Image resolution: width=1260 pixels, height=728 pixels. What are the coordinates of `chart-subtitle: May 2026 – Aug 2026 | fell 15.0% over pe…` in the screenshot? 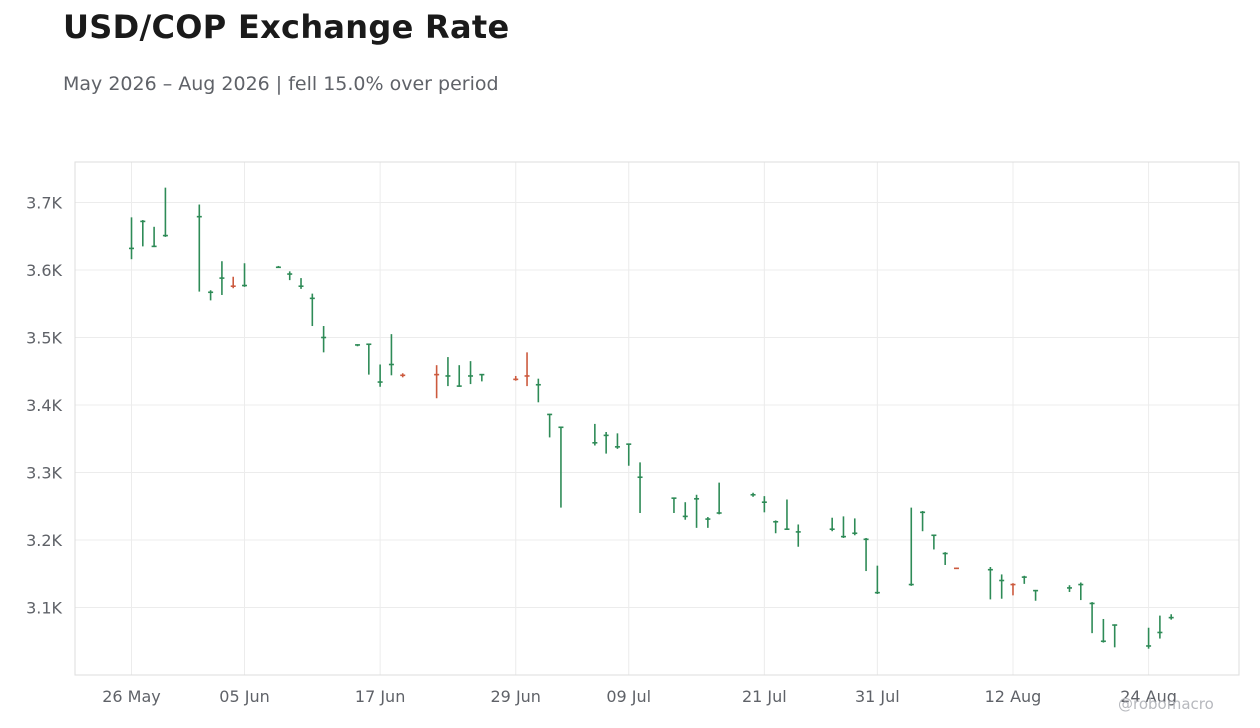 It's located at (281, 84).